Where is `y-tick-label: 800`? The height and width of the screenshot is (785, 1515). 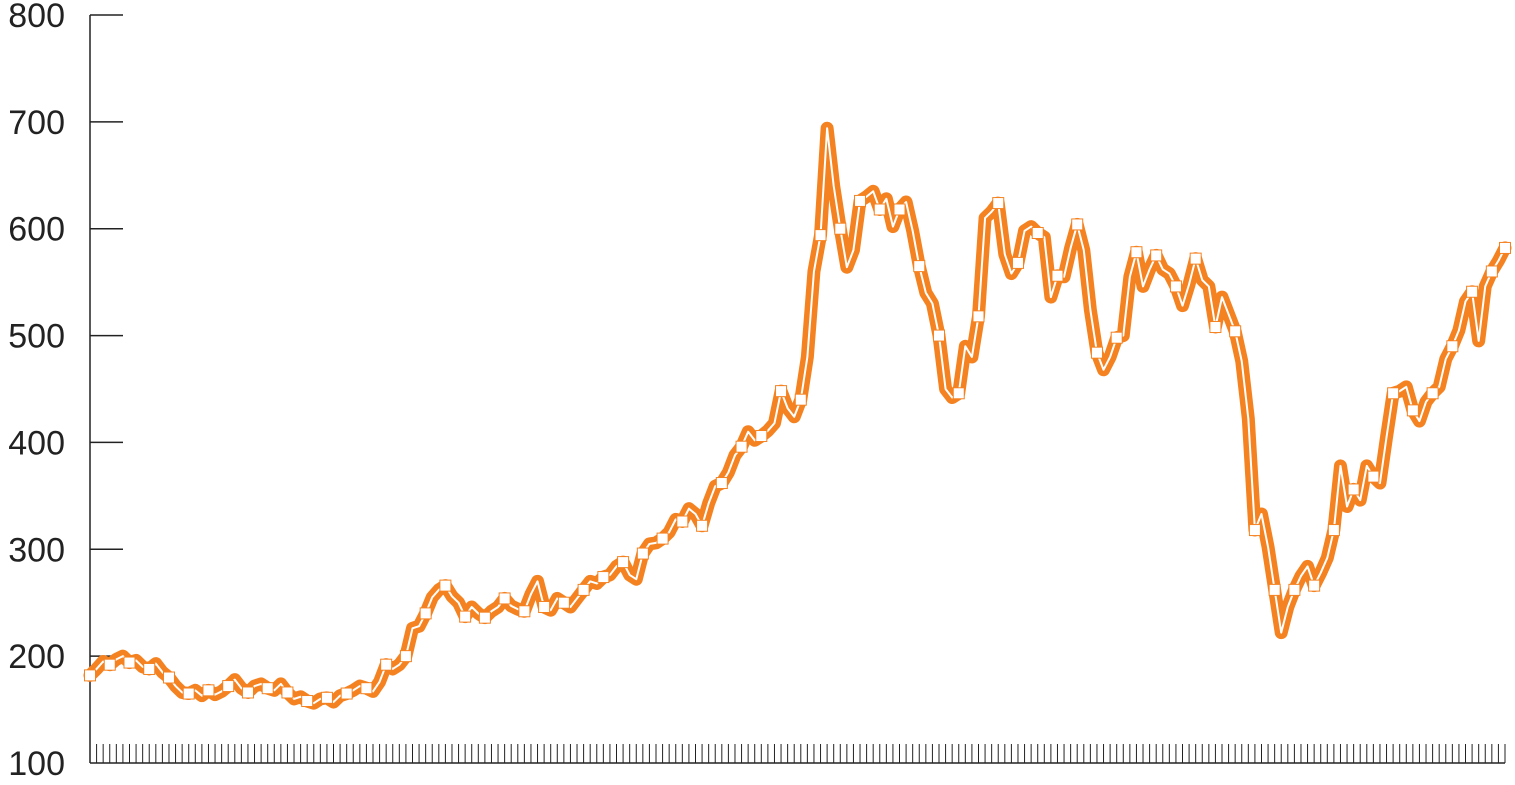 y-tick-label: 800 is located at coordinates (36, 17).